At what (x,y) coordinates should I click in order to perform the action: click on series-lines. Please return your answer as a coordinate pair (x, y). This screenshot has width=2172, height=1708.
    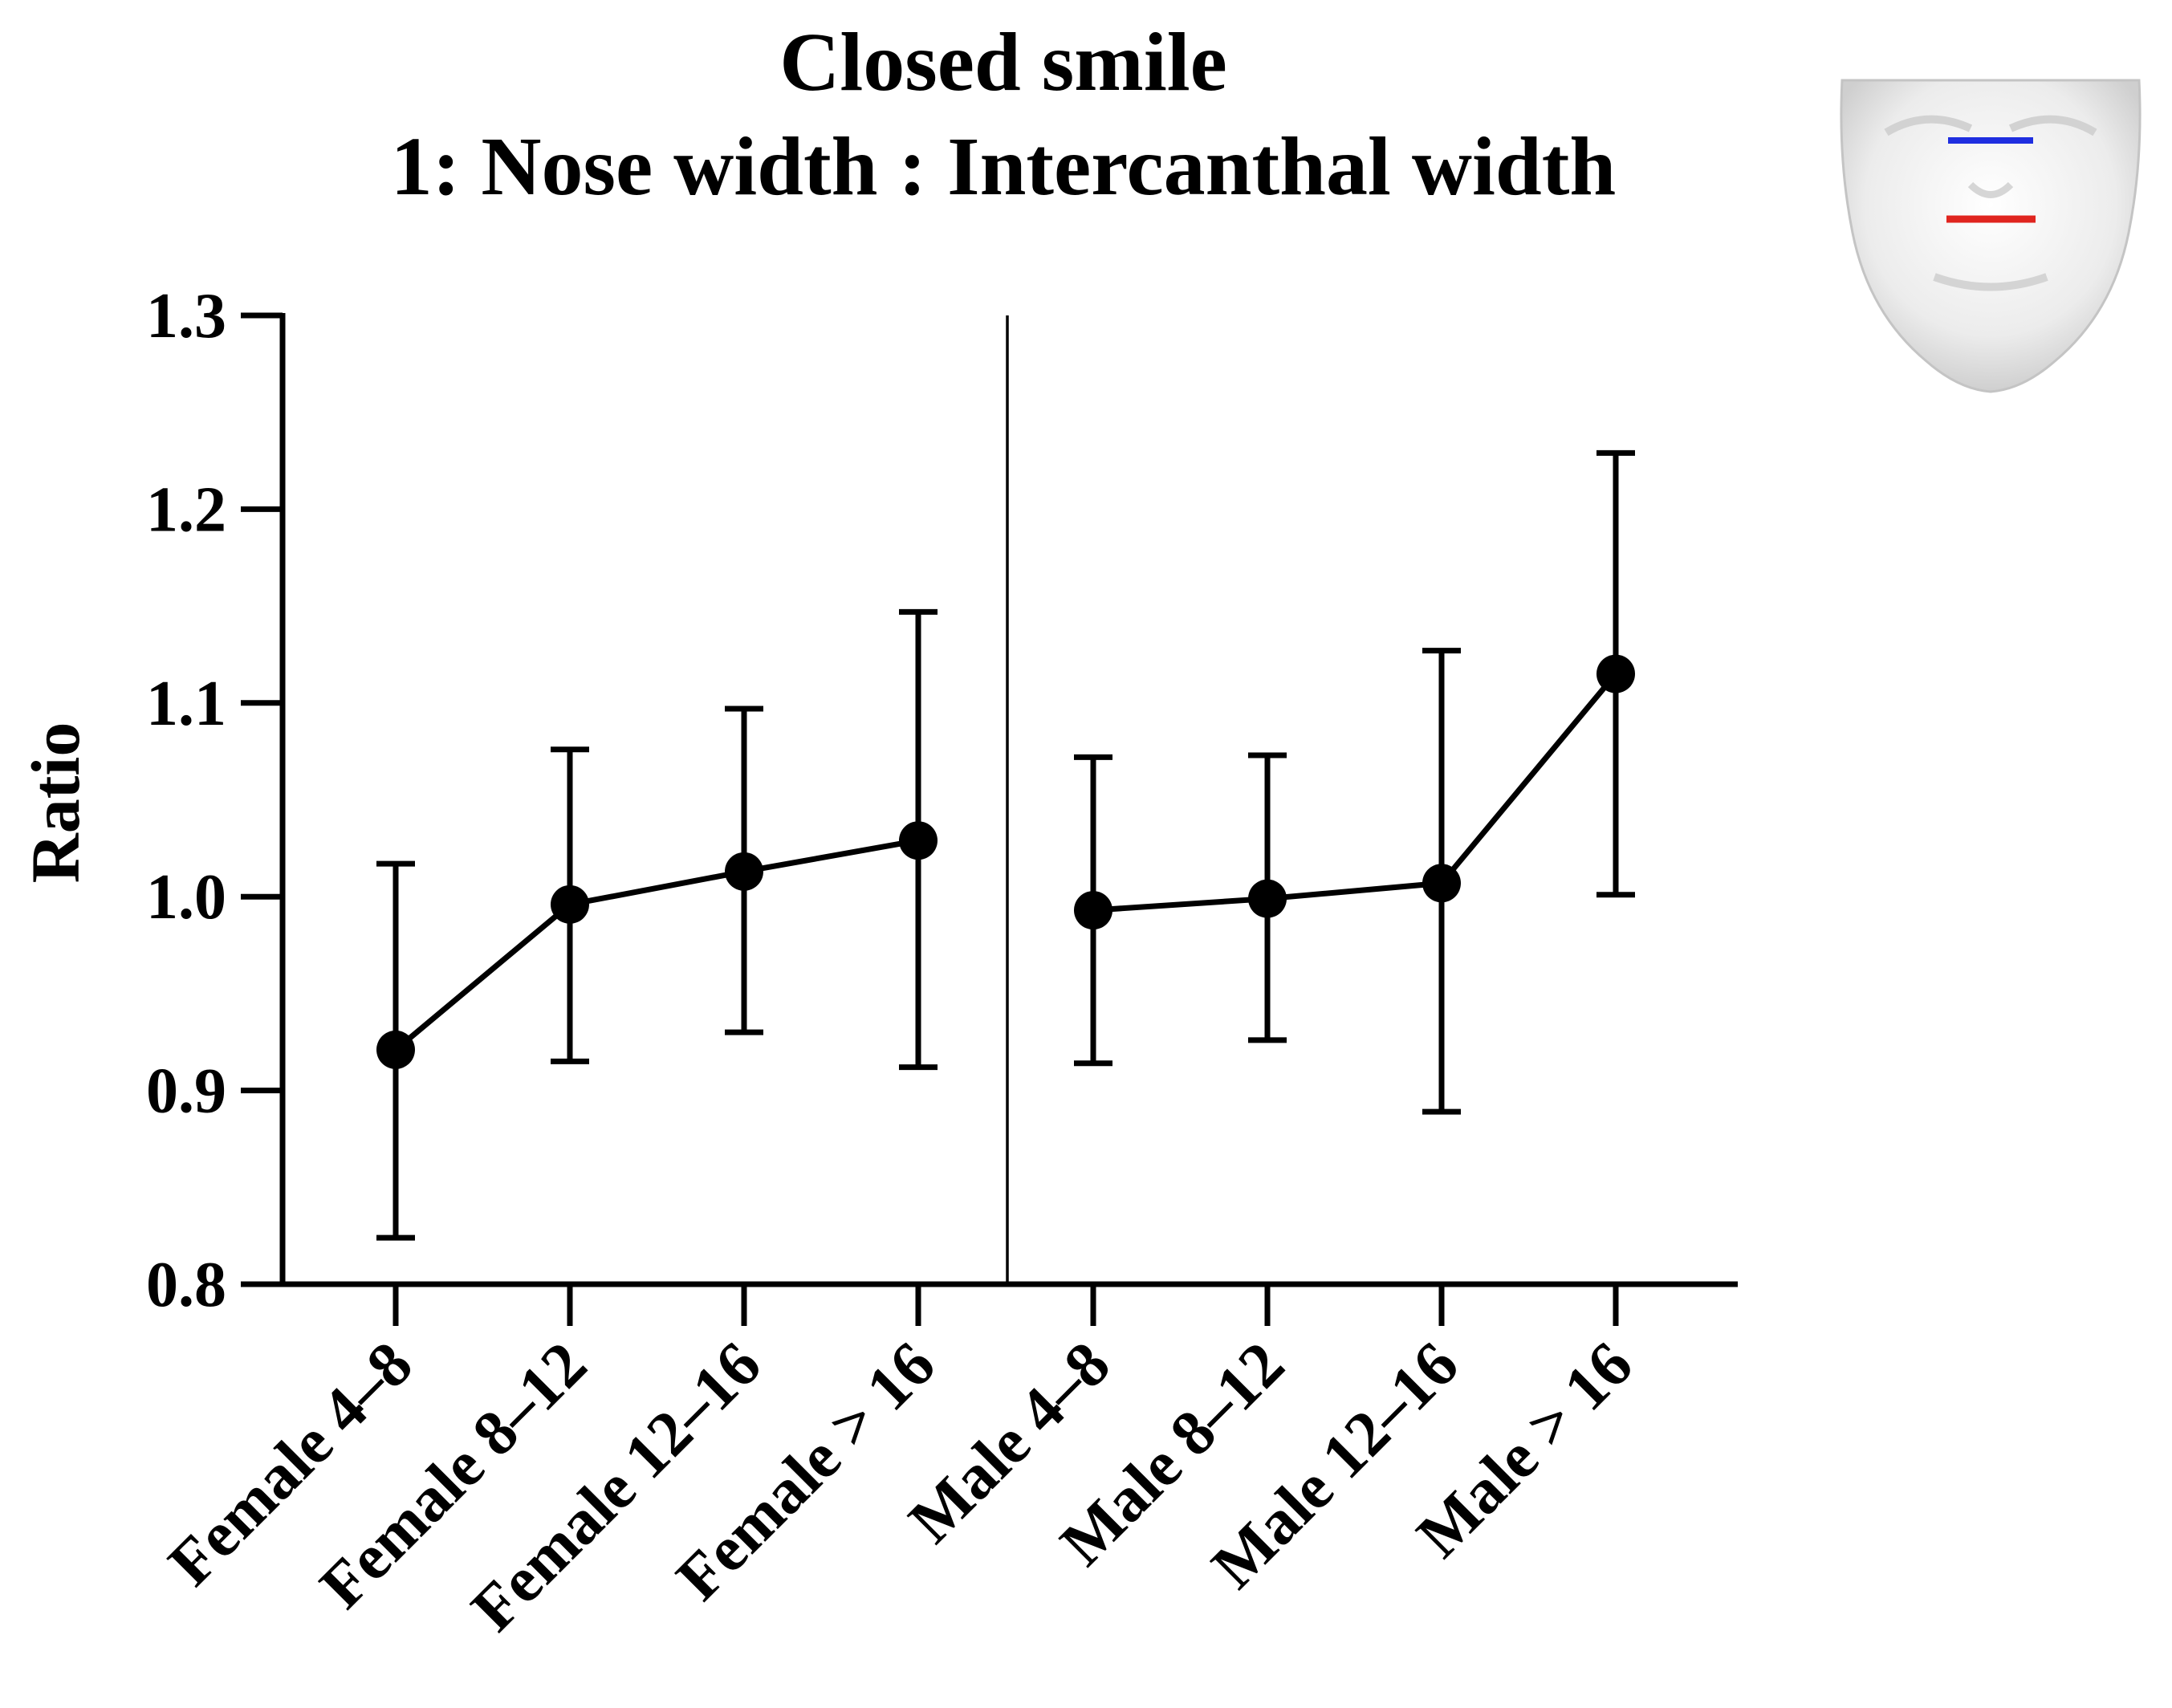
    Looking at the image, I should click on (1005, 862).